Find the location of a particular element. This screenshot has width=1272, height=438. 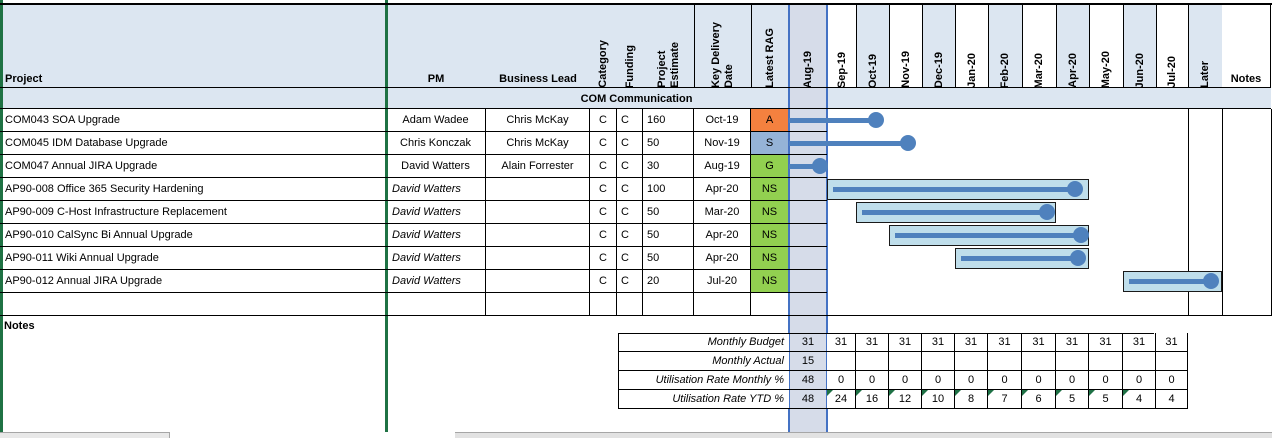

summary-cell-2-3: 0 is located at coordinates (905, 380).